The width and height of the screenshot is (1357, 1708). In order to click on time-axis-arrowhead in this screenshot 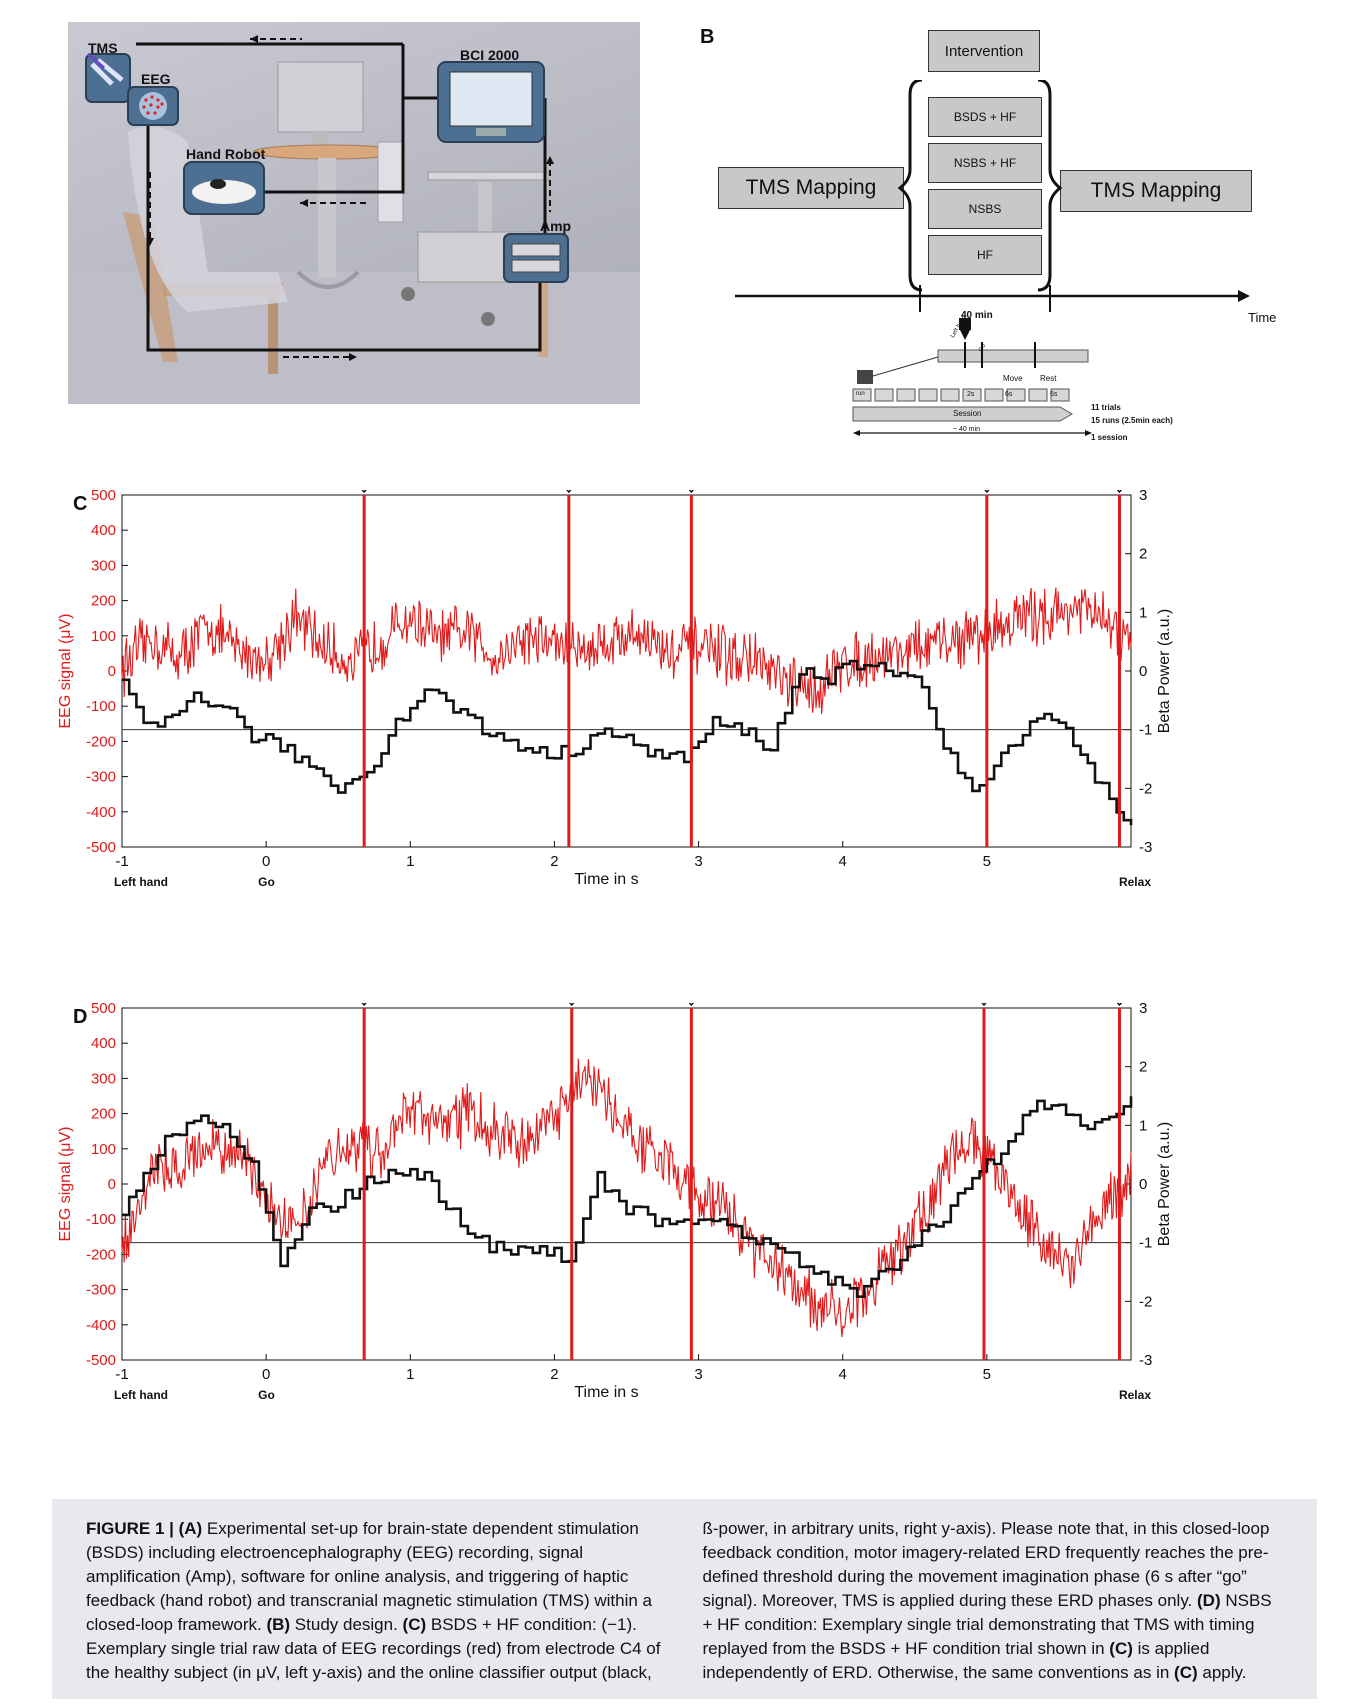, I will do `click(1244, 296)`.